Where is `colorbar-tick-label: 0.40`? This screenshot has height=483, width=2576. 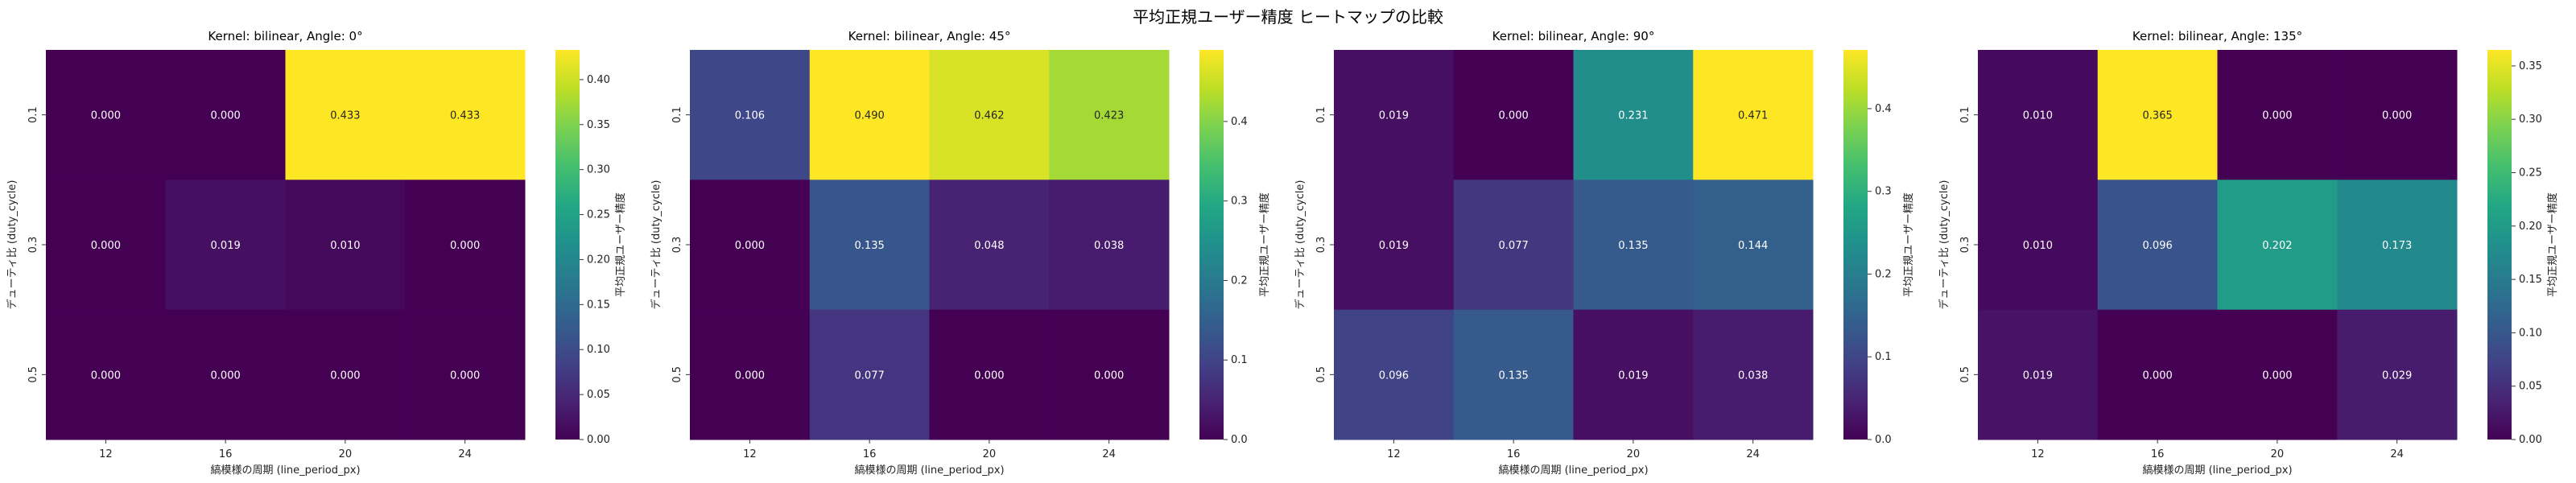 colorbar-tick-label: 0.40 is located at coordinates (598, 80).